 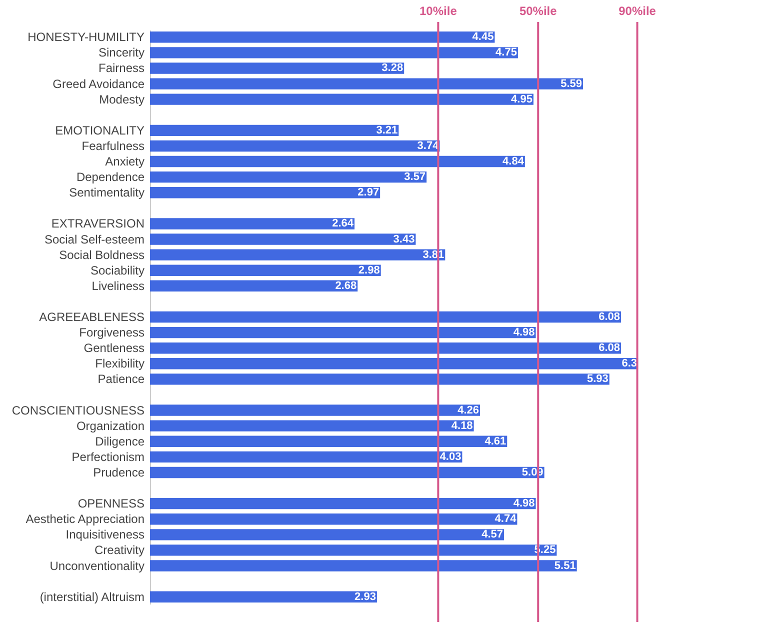 What do you see at coordinates (85, 519) in the screenshot?
I see `y-tick-label: Aesthetic Appreciation` at bounding box center [85, 519].